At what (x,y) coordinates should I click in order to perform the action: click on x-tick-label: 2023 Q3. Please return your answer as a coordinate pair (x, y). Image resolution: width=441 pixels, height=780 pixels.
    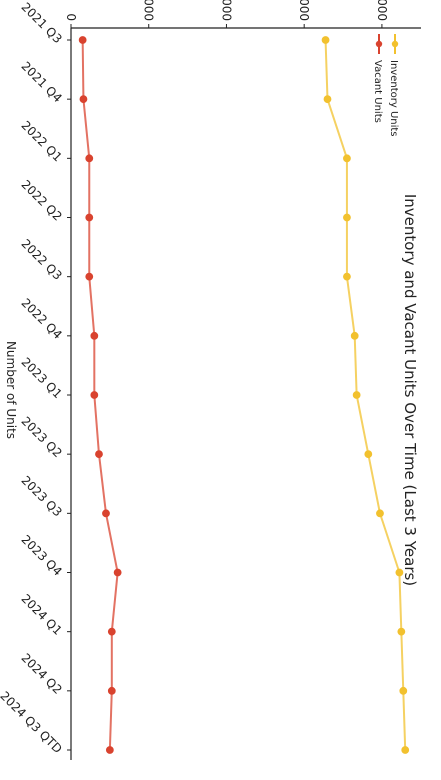
    Looking at the image, I should click on (42, 496).